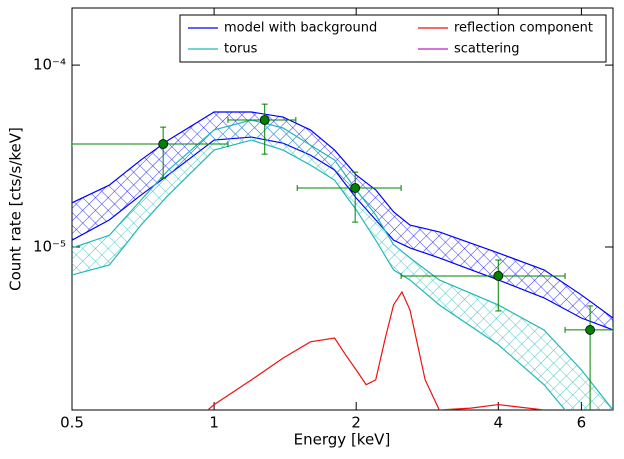 The height and width of the screenshot is (459, 624). I want to click on x-tick-label: 2, so click(356, 423).